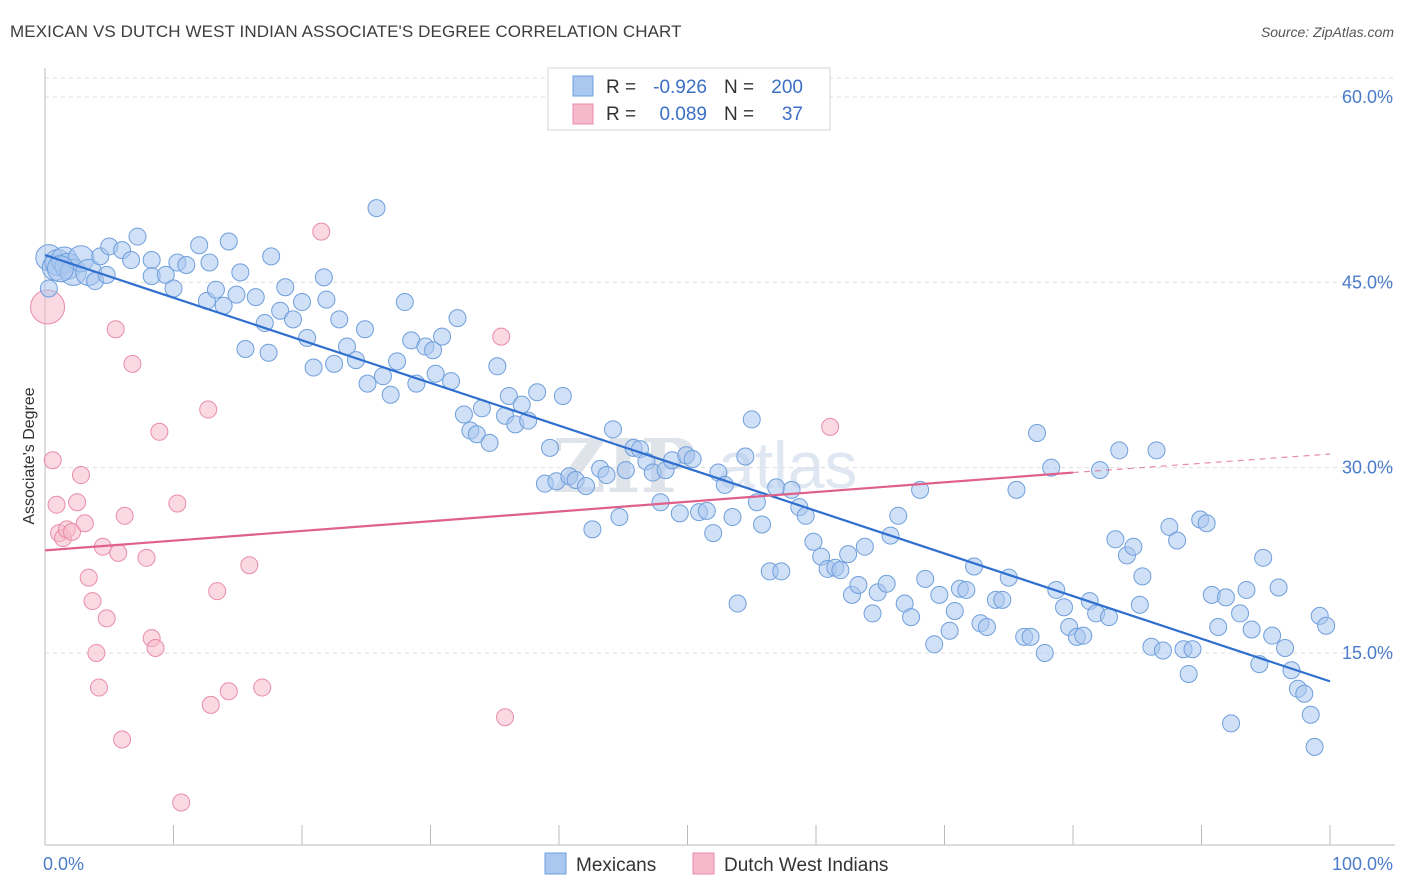 The height and width of the screenshot is (892, 1406). I want to click on source-credit: Source: ZipAtlas.com, so click(1327, 32).